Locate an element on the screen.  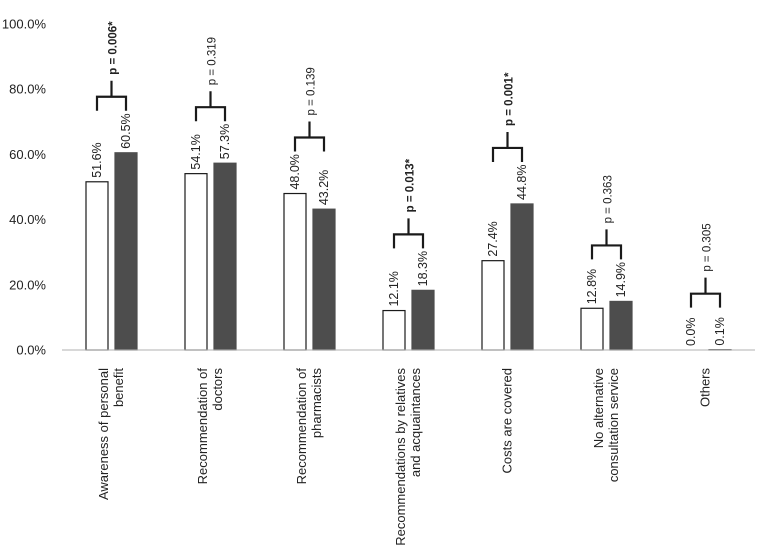
data-label: 14.9% is located at coordinates (621, 279).